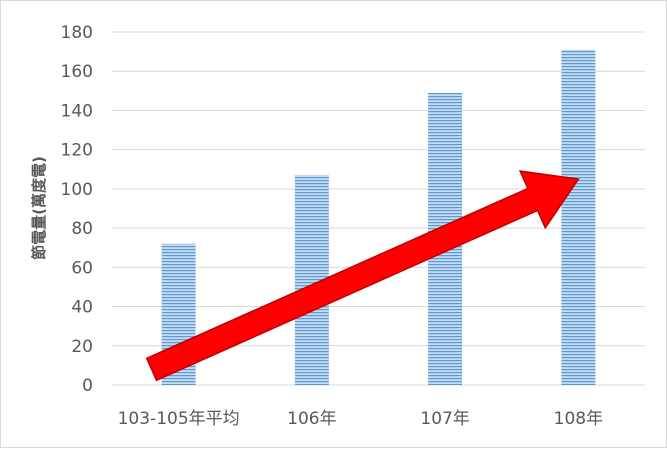  I want to click on y-tick-label: 0, so click(87, 386).